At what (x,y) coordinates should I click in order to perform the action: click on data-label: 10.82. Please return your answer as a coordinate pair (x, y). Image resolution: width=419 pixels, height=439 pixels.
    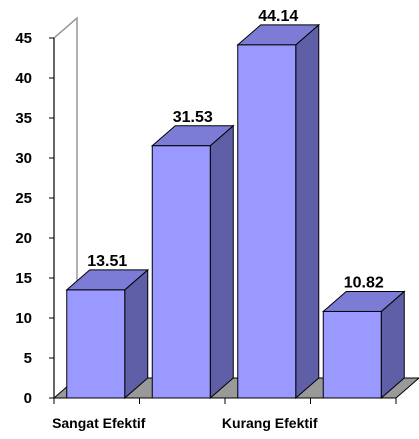
    Looking at the image, I should click on (364, 282).